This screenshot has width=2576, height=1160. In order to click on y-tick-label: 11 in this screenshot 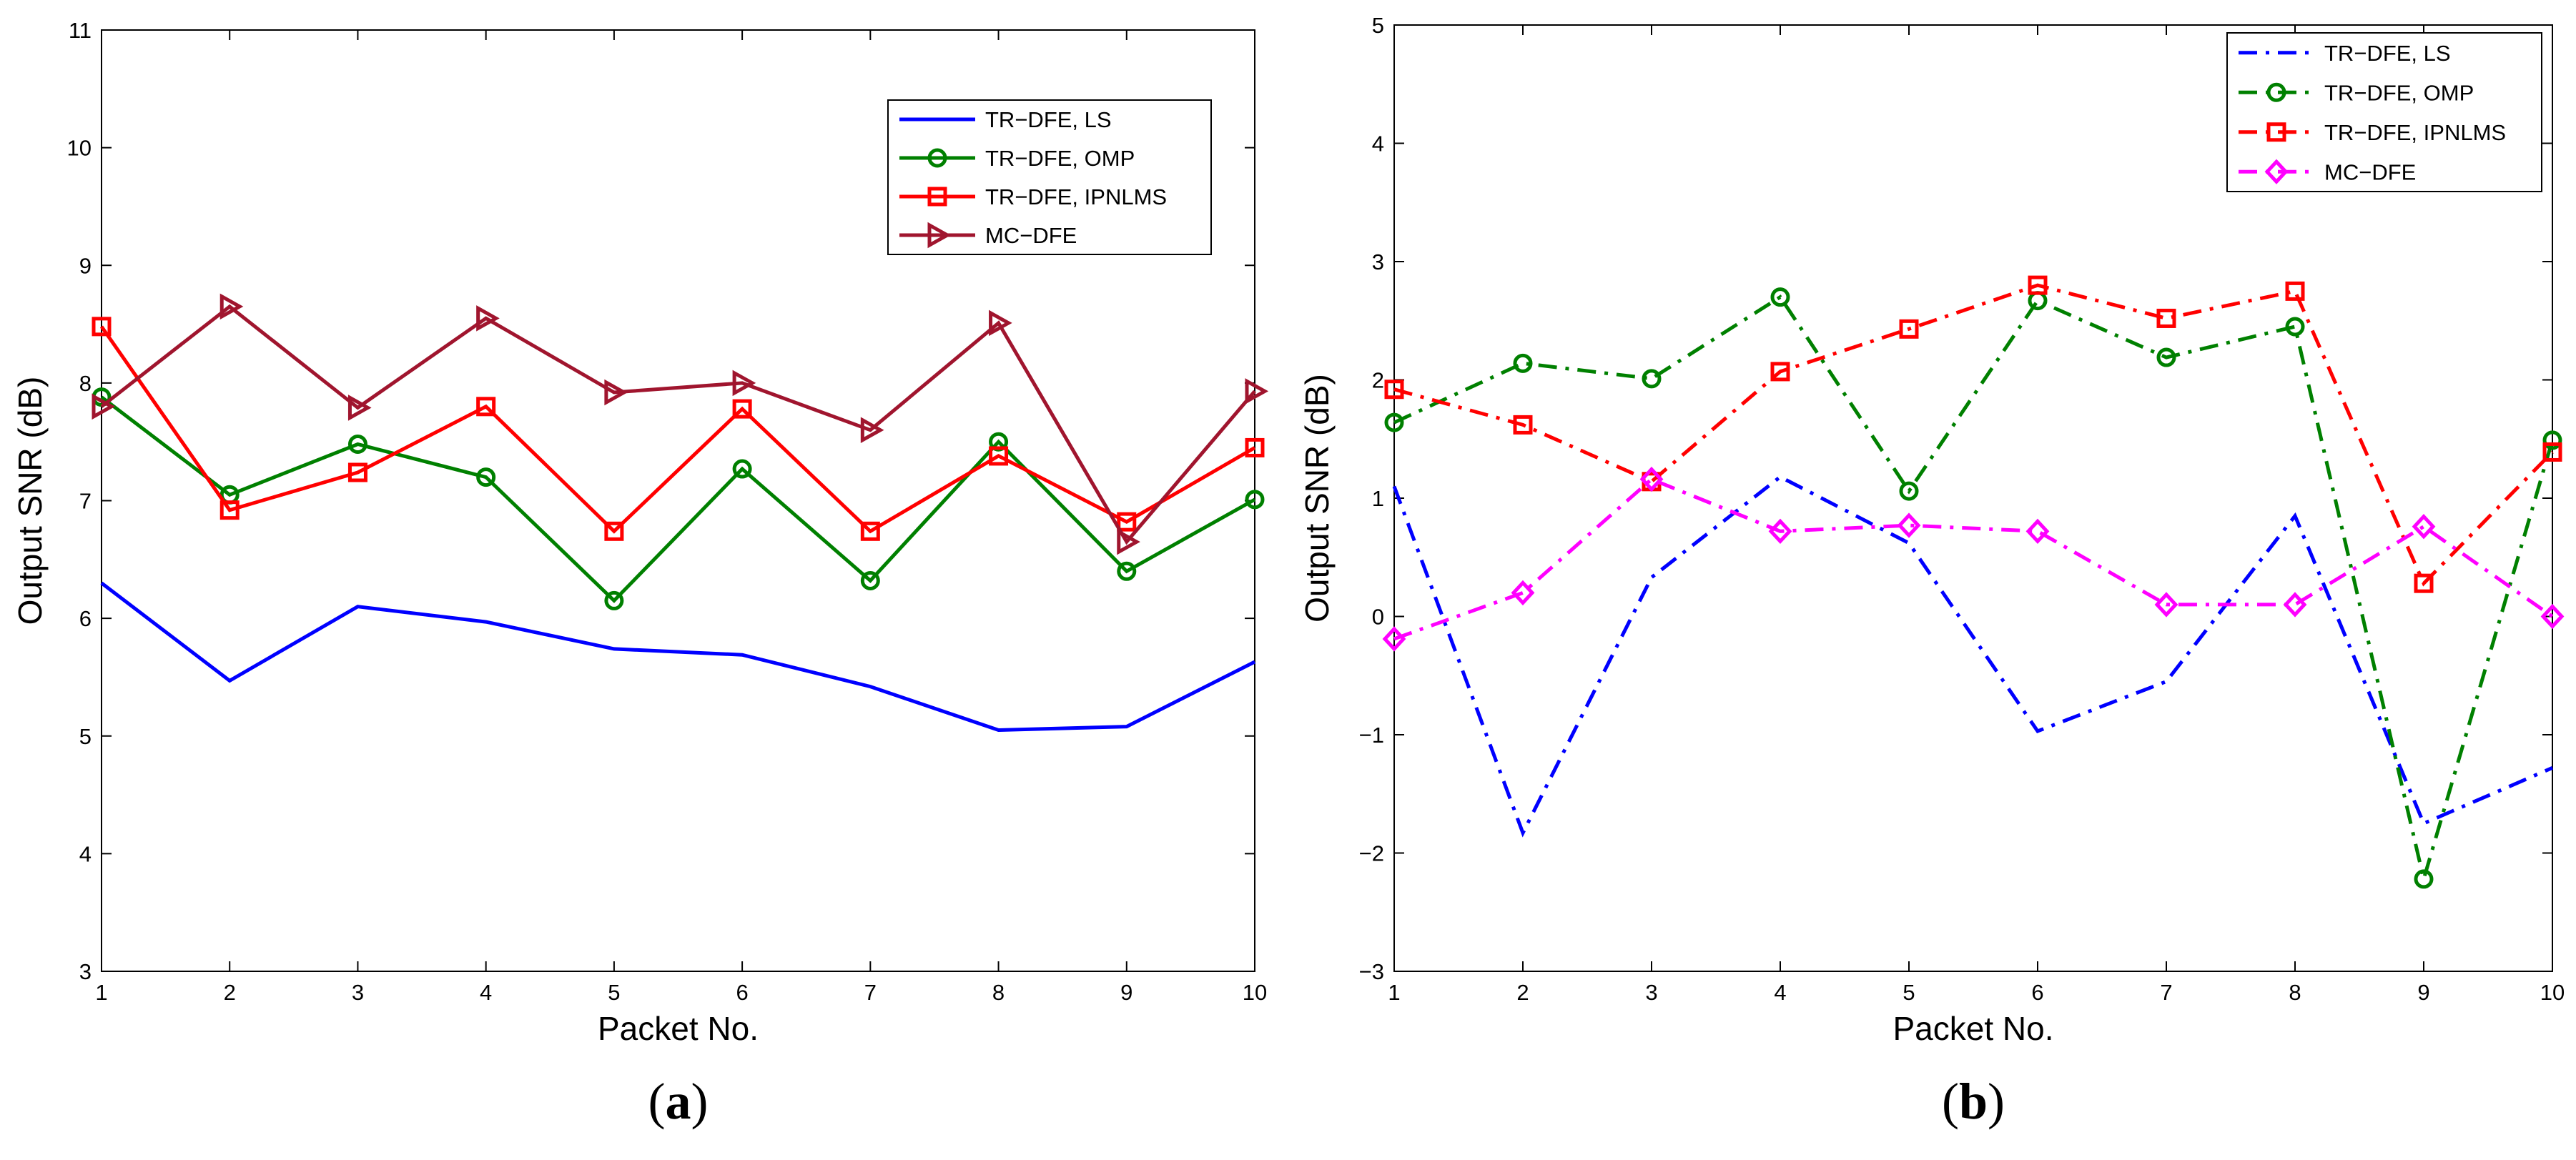, I will do `click(80, 30)`.